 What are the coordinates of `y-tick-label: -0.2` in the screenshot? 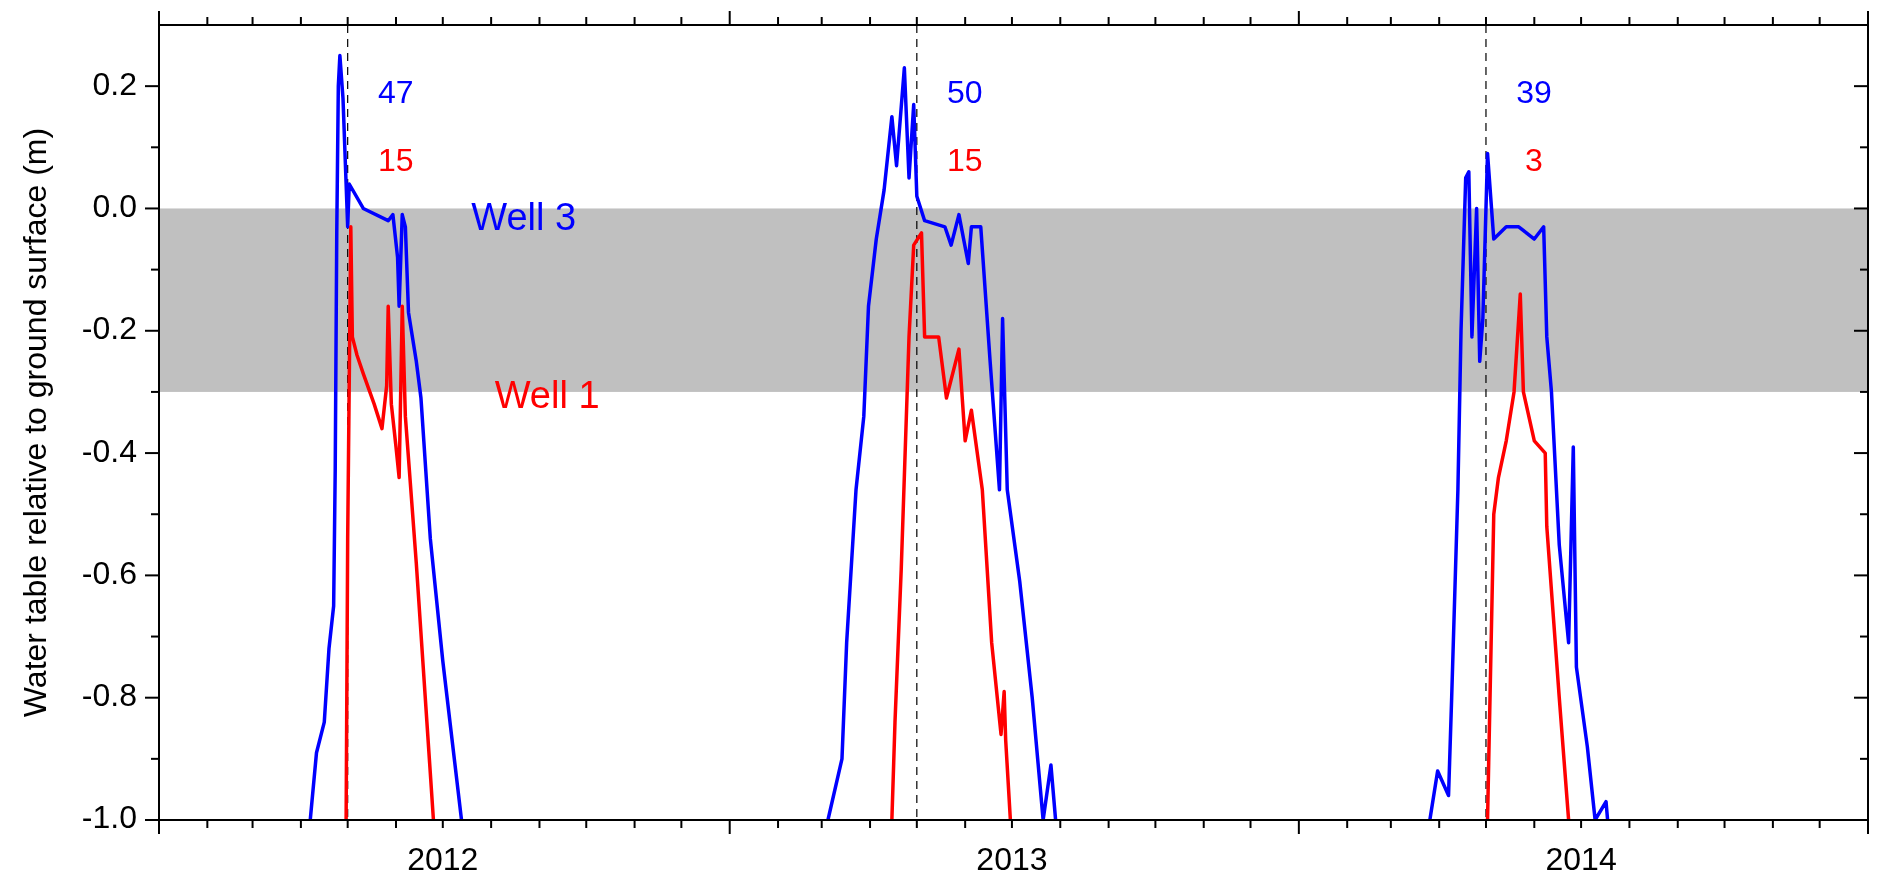 It's located at (109, 328).